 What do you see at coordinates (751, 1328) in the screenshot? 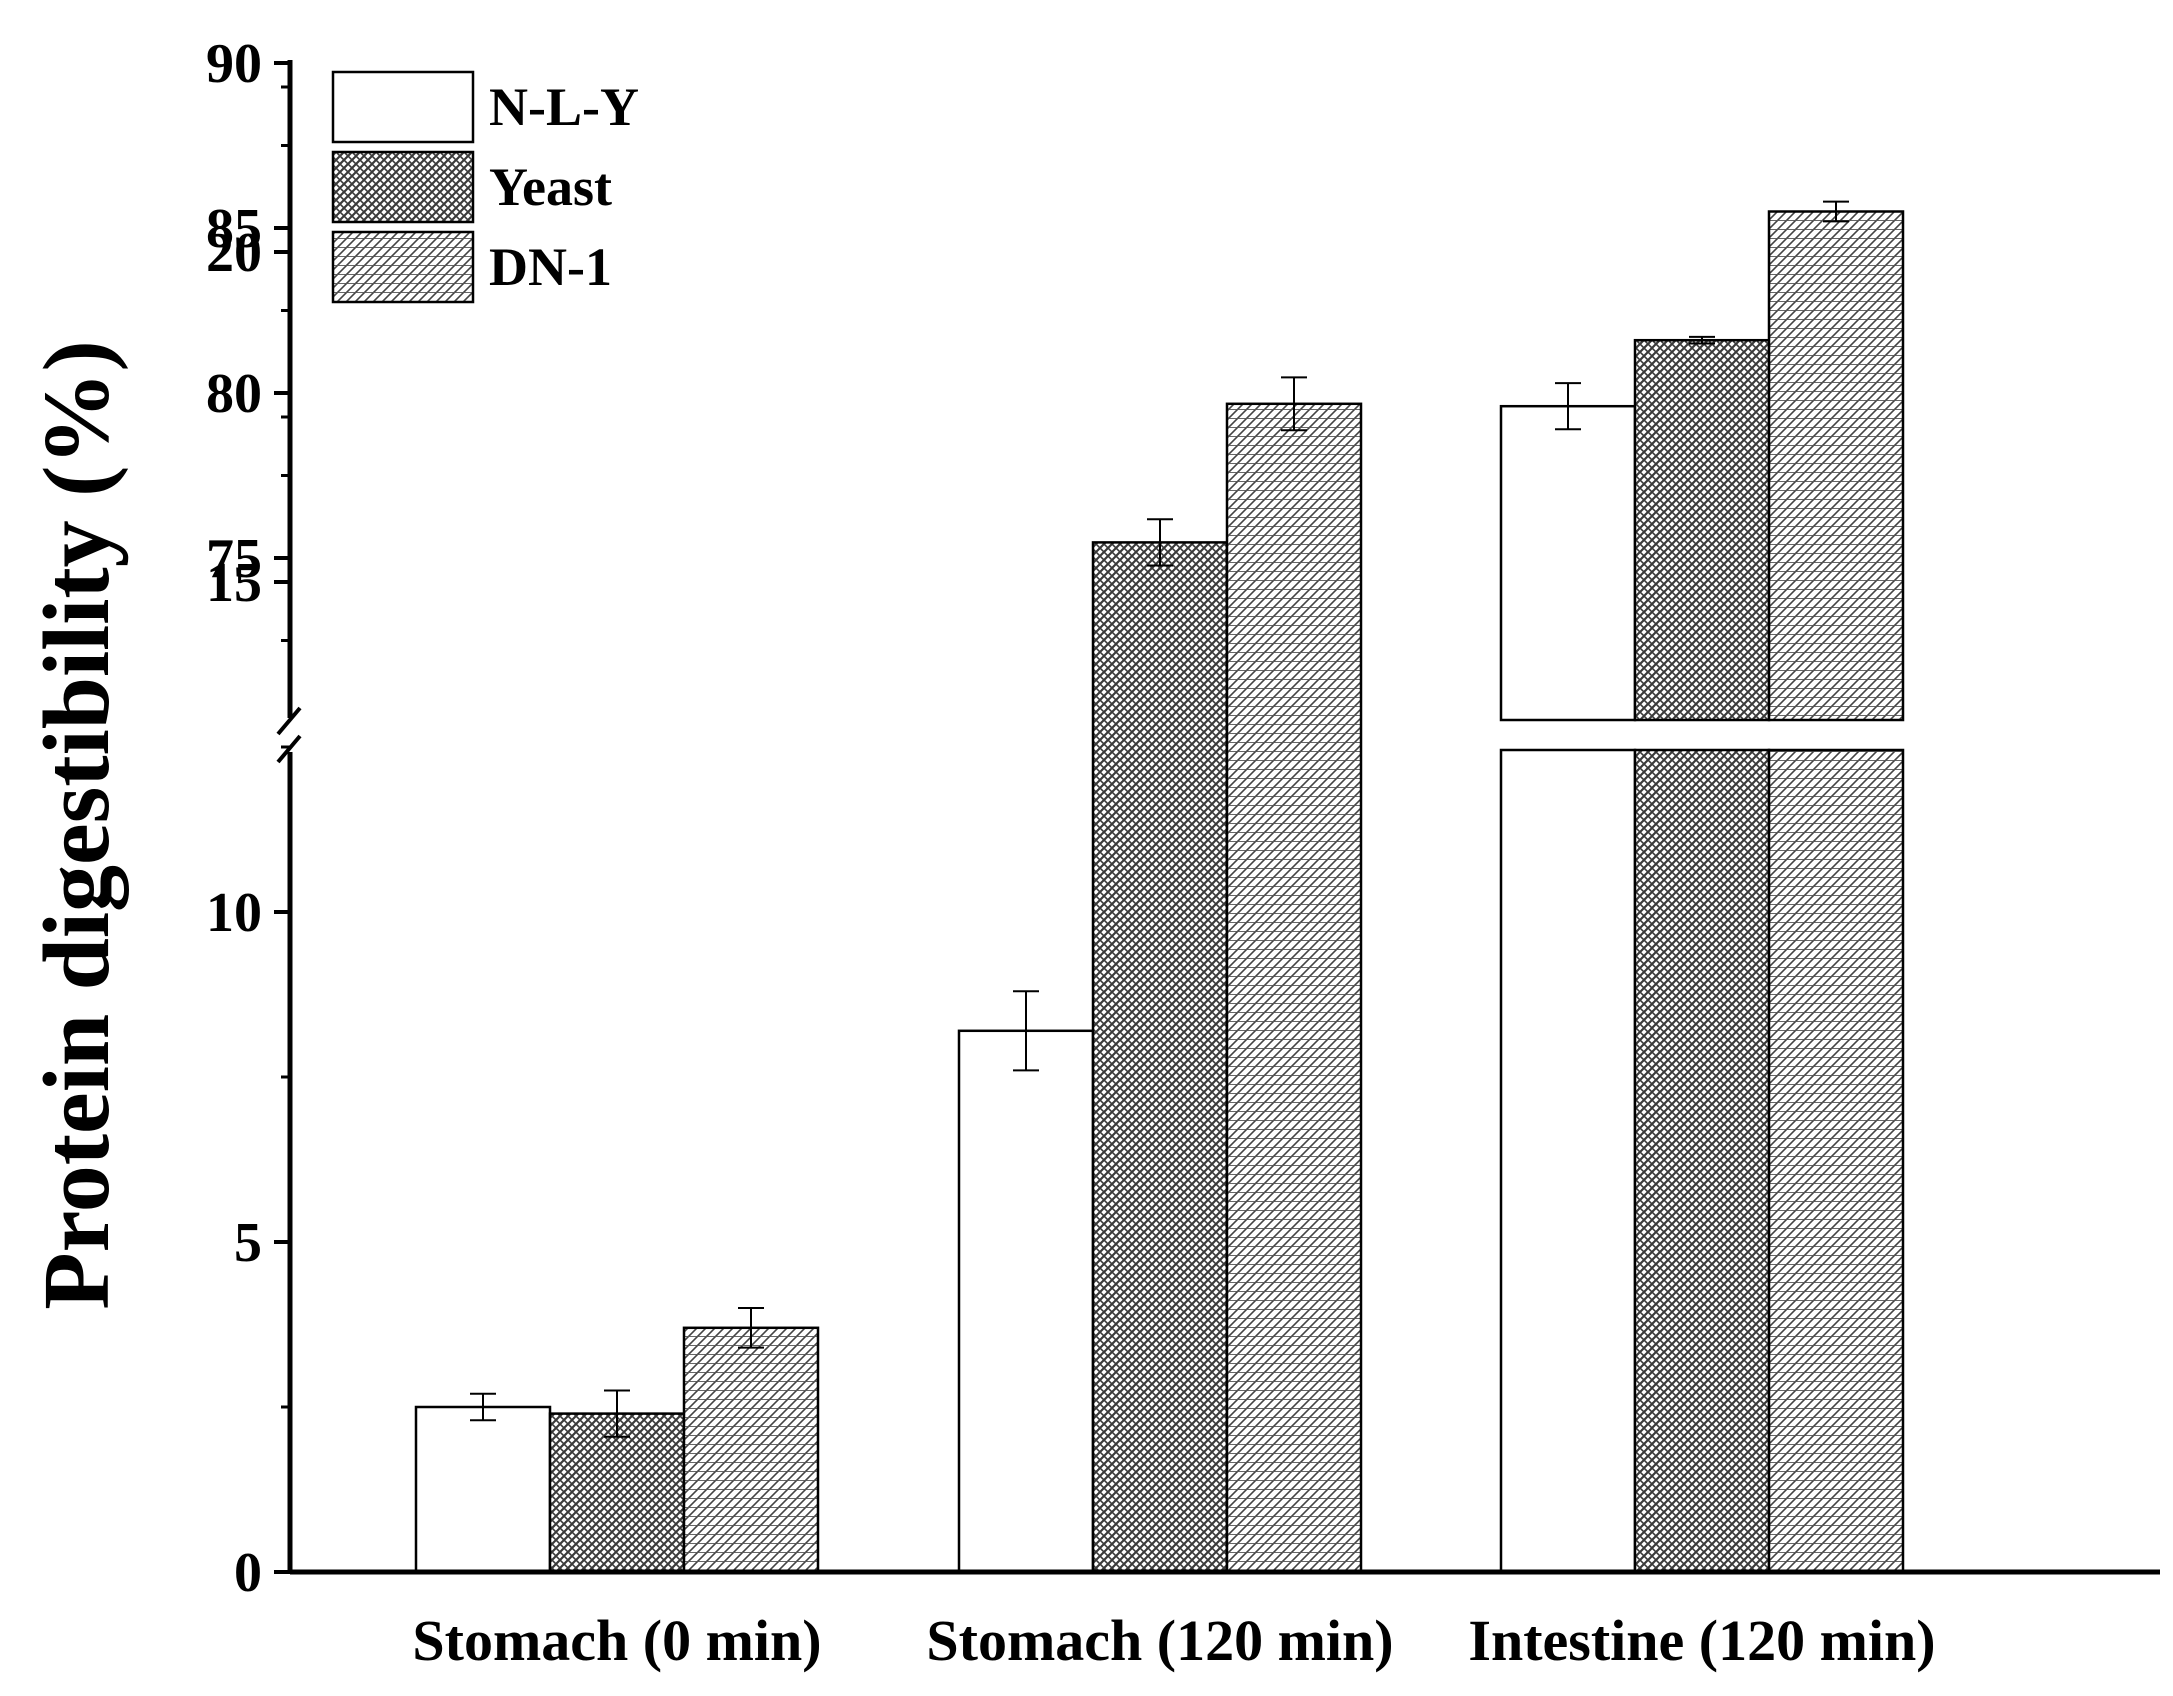
I see `error-bar-dn-1-cat0` at bounding box center [751, 1328].